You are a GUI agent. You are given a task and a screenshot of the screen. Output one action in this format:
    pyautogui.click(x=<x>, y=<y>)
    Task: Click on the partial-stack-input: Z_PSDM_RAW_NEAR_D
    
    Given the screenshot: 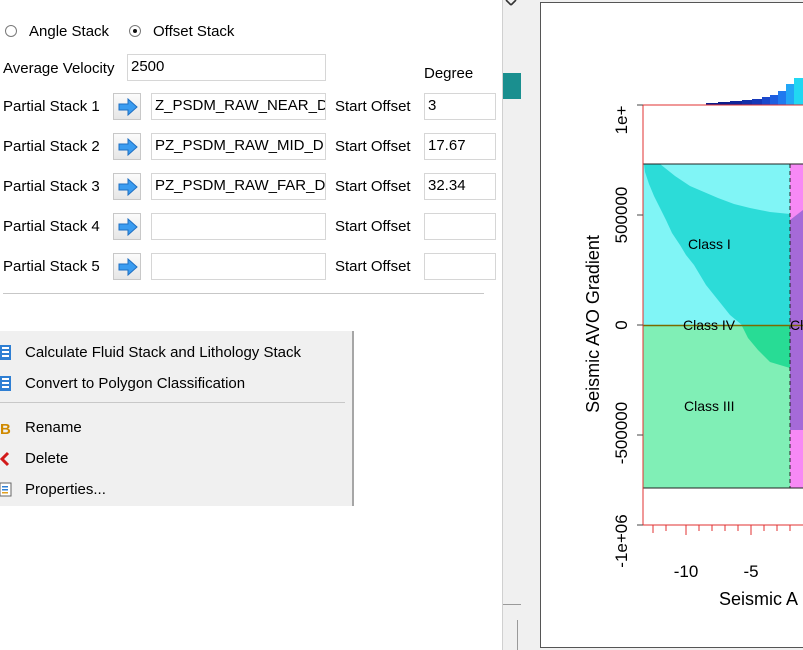 What is the action you would take?
    pyautogui.click(x=238, y=106)
    